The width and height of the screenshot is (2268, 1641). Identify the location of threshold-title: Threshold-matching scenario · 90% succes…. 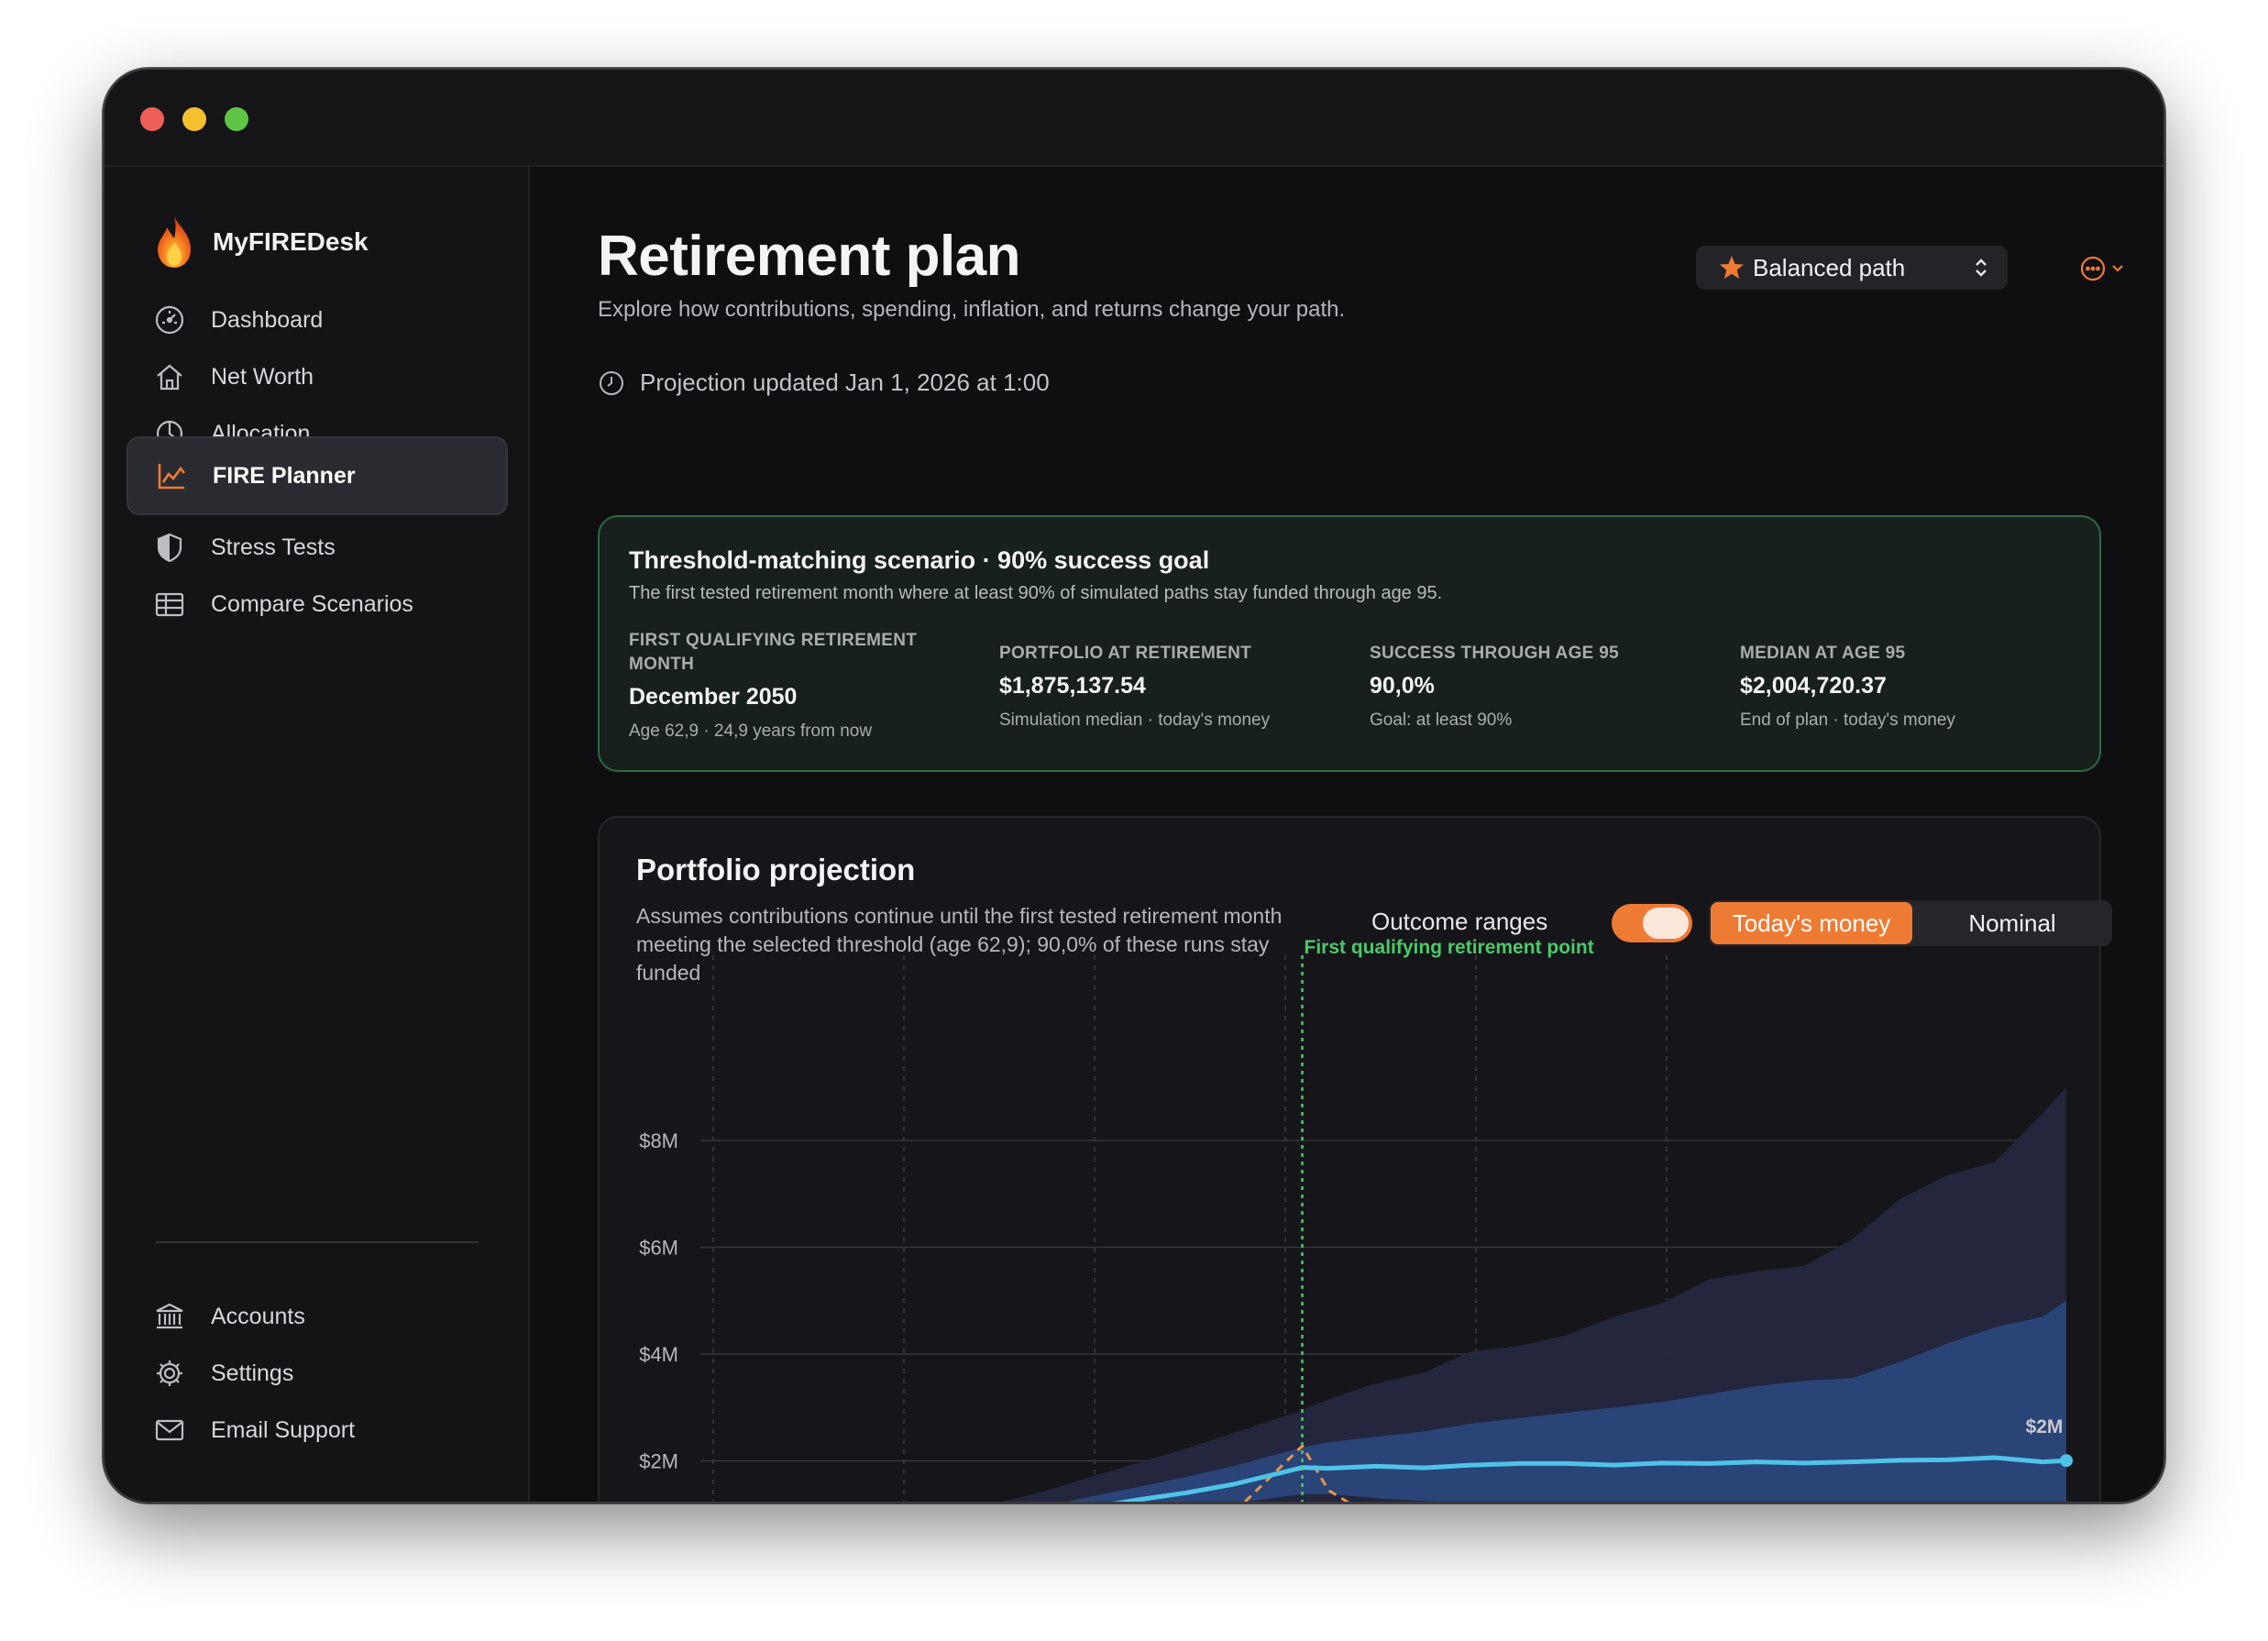
(919, 560).